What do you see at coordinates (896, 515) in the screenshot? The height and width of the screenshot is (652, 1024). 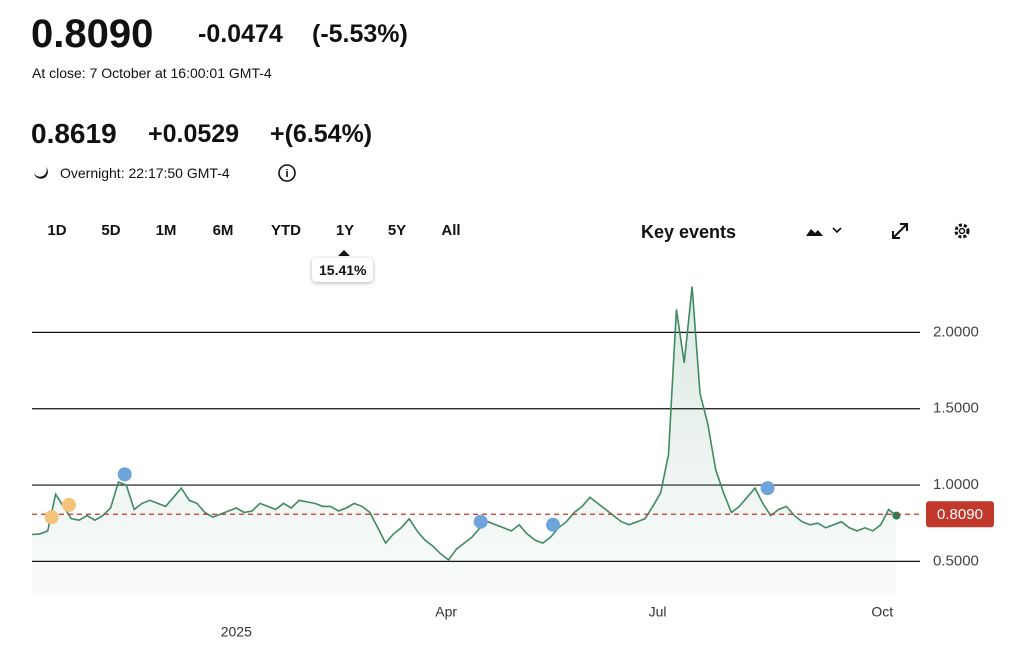 I see `last-point` at bounding box center [896, 515].